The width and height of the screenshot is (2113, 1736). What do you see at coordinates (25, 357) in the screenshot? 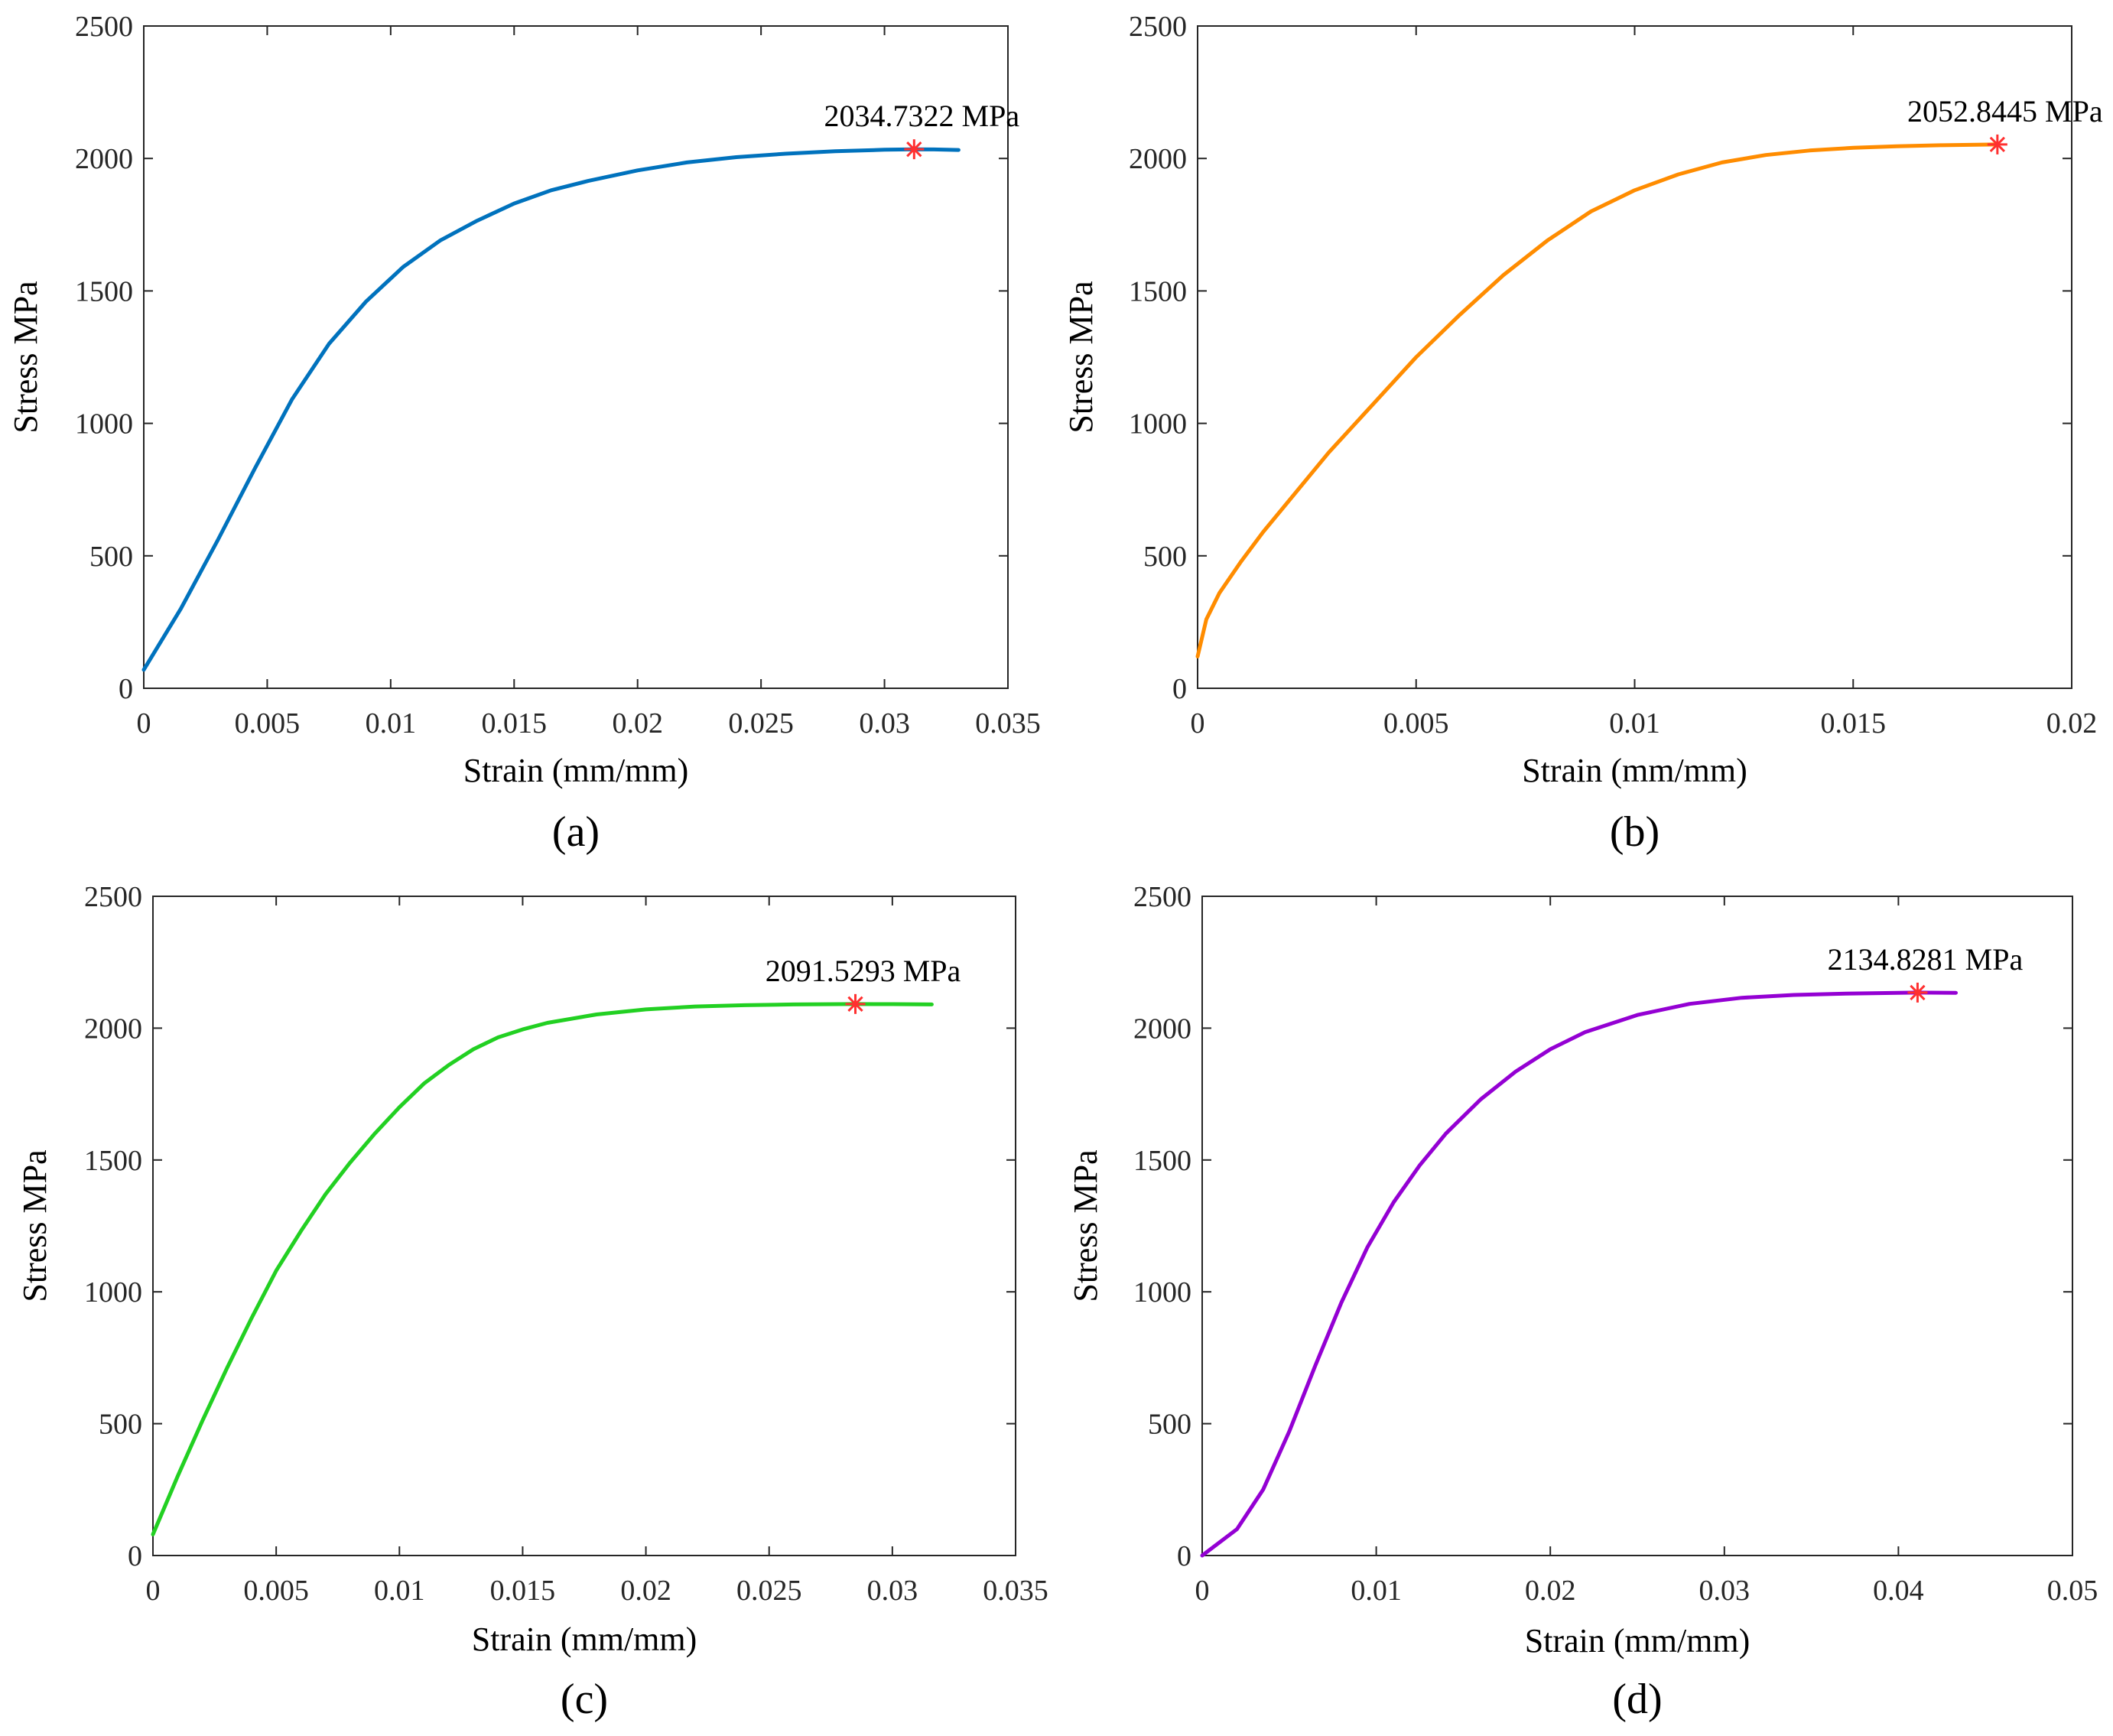
I see `chart-1-ylabel: Stress MPa` at bounding box center [25, 357].